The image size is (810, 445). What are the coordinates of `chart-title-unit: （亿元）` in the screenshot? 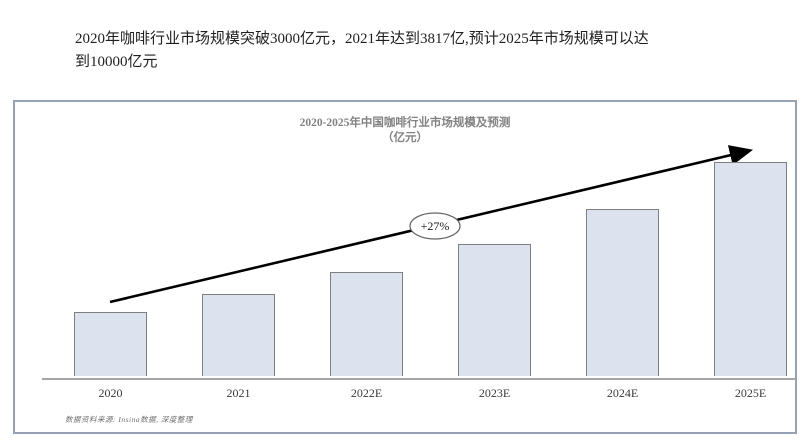 It's located at (405, 138).